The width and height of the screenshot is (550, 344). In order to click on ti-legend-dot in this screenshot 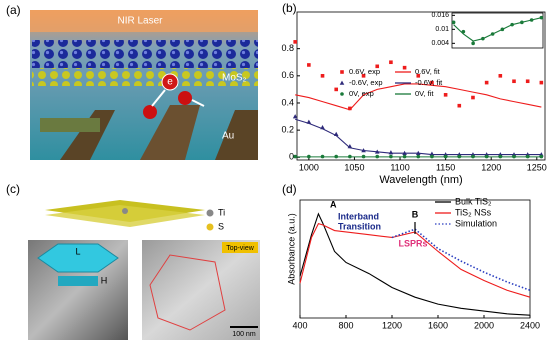, I will do `click(210, 213)`.